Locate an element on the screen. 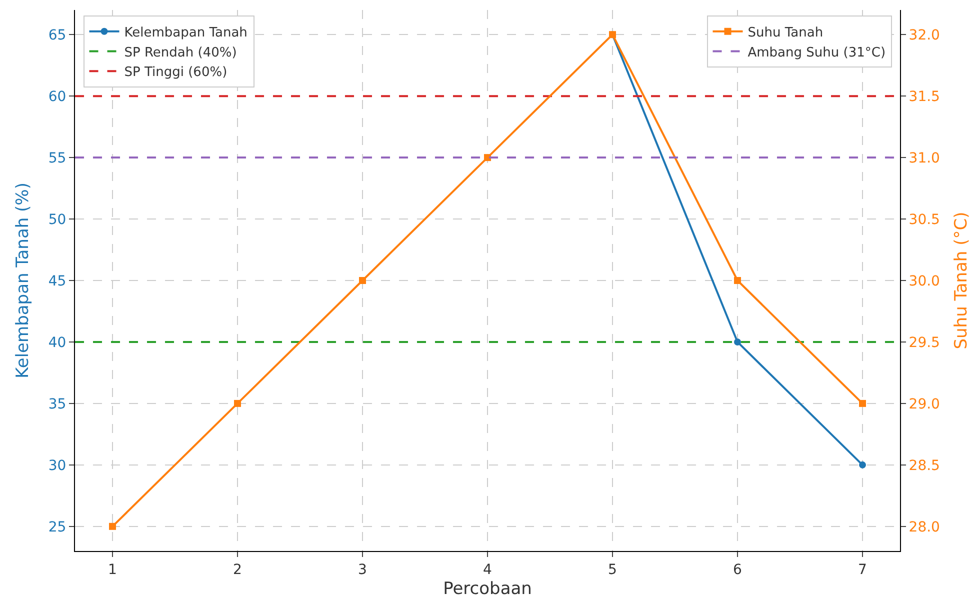  x-tick-label: 4 is located at coordinates (487, 570).